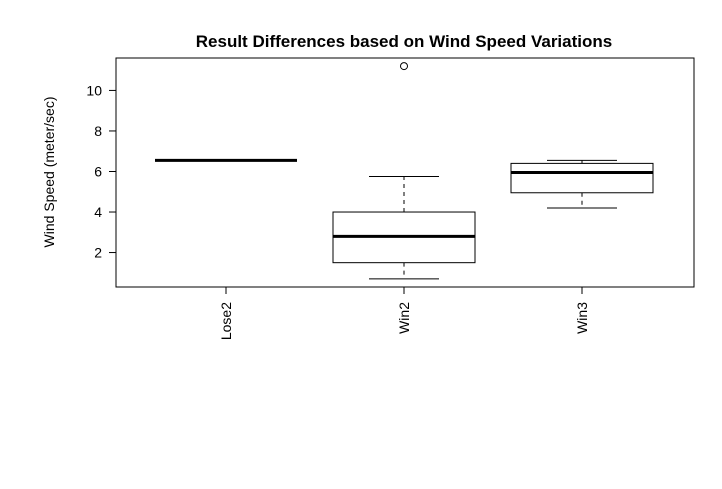 This screenshot has height=489, width=722. I want to click on x-tick-label: Lose2, so click(226, 321).